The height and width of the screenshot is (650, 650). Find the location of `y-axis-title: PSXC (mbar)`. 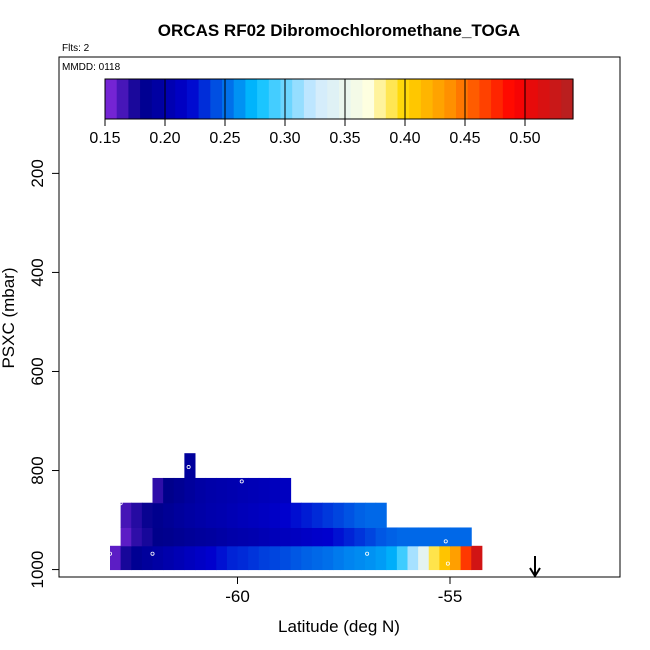

y-axis-title: PSXC (mbar) is located at coordinates (9, 317).